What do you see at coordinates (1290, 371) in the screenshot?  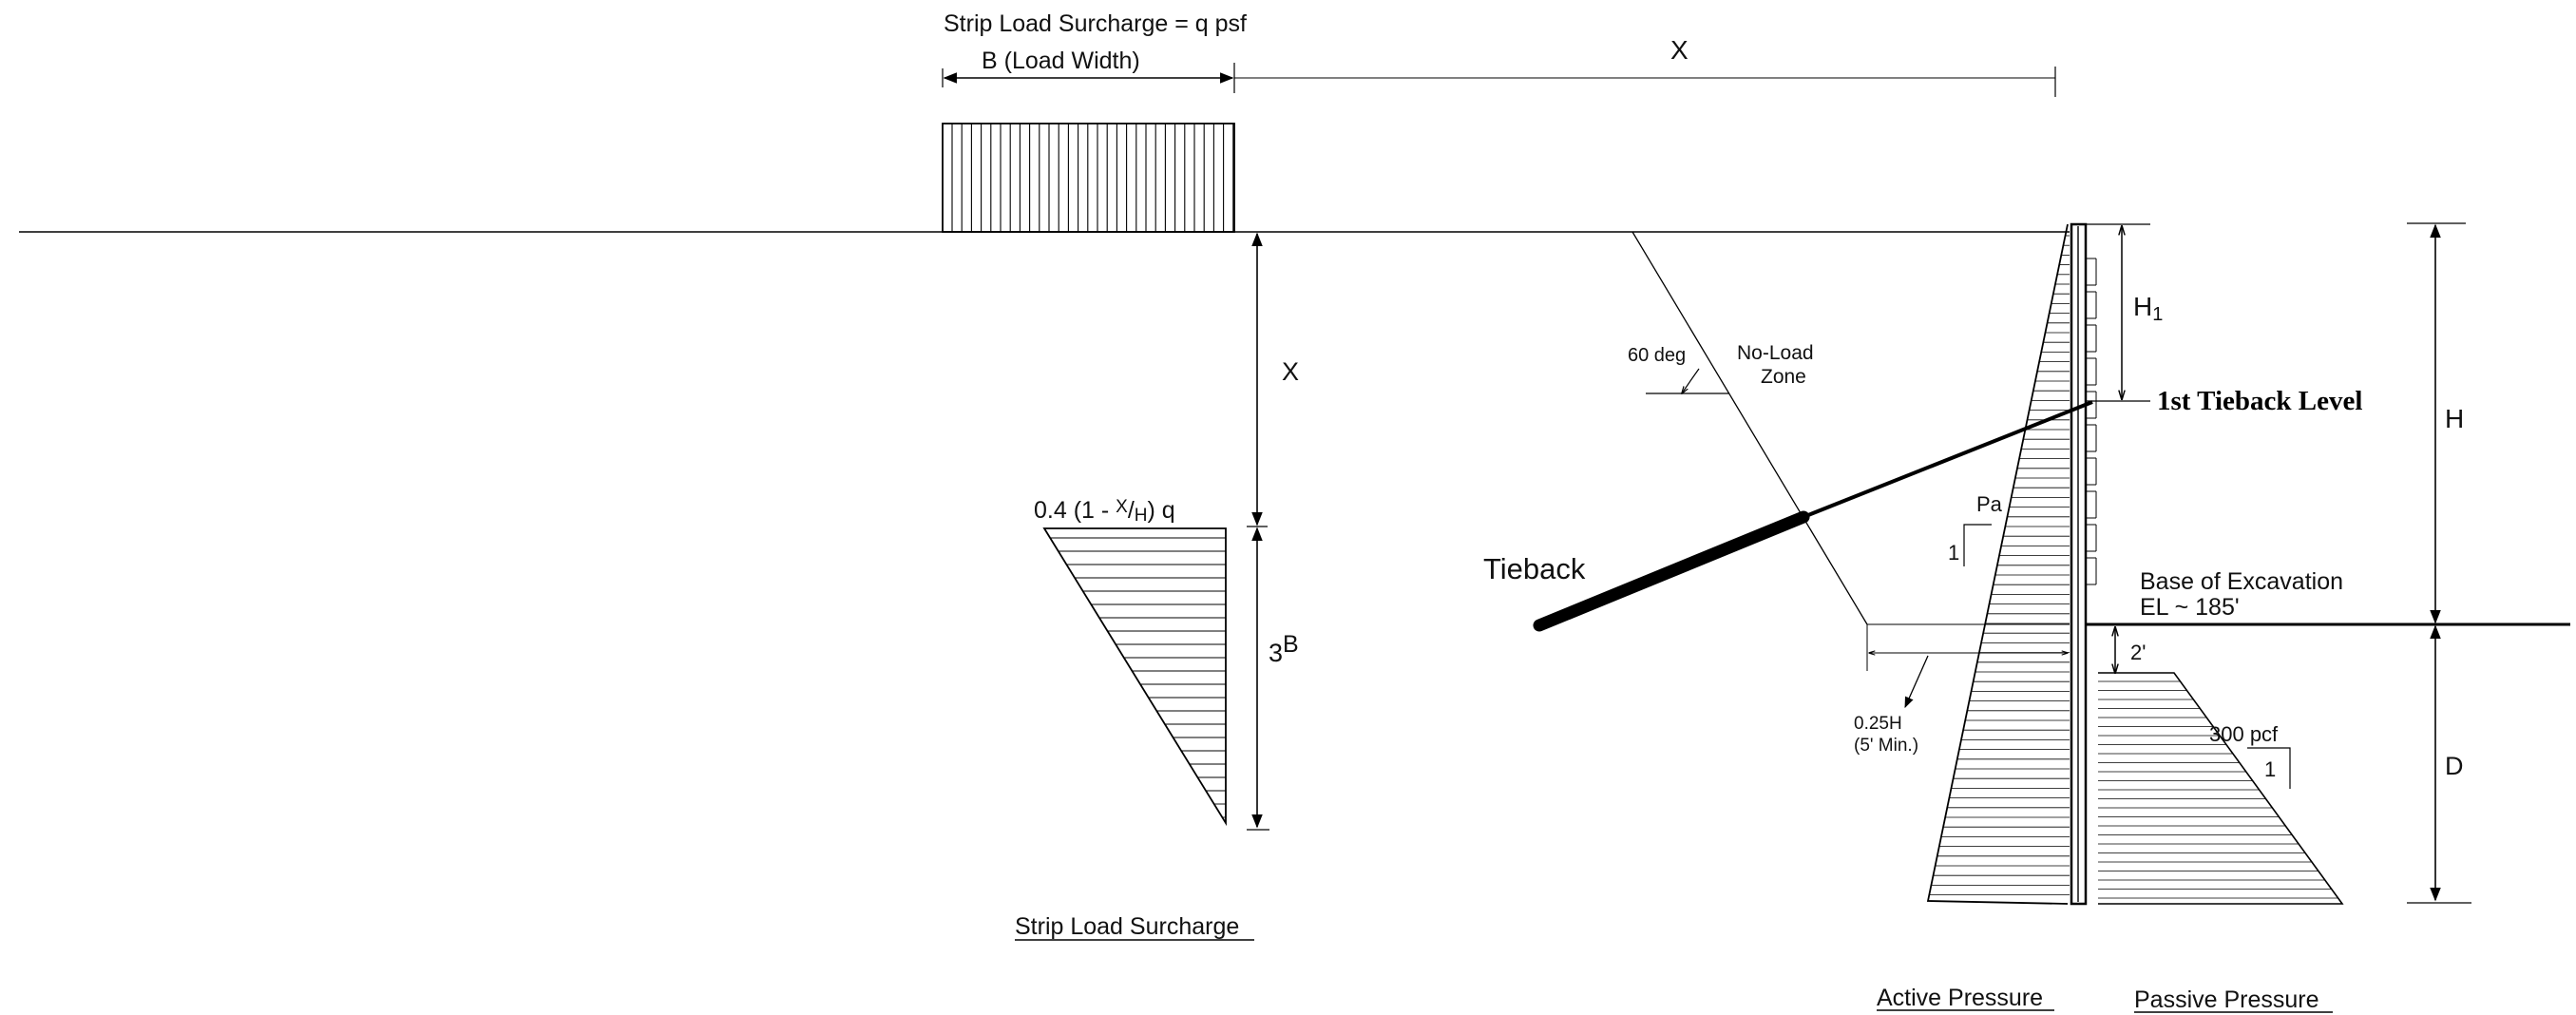 I see `x-vertical-label: X` at bounding box center [1290, 371].